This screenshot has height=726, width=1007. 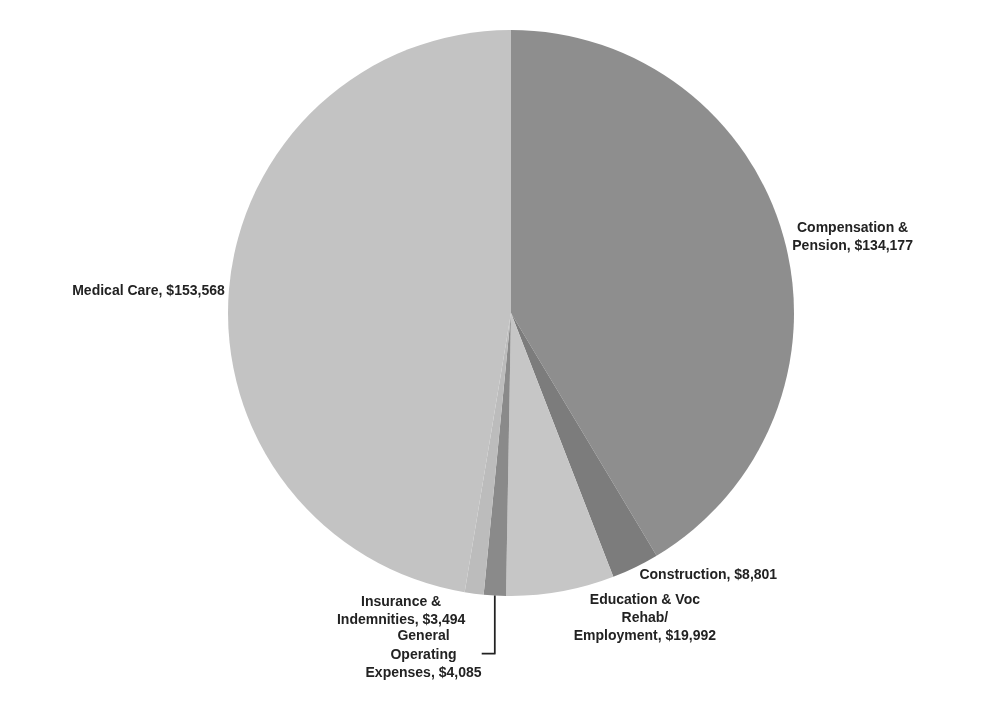 What do you see at coordinates (645, 617) in the screenshot?
I see `slice-label: Education & Voc Rehab/ Employment, $19,992` at bounding box center [645, 617].